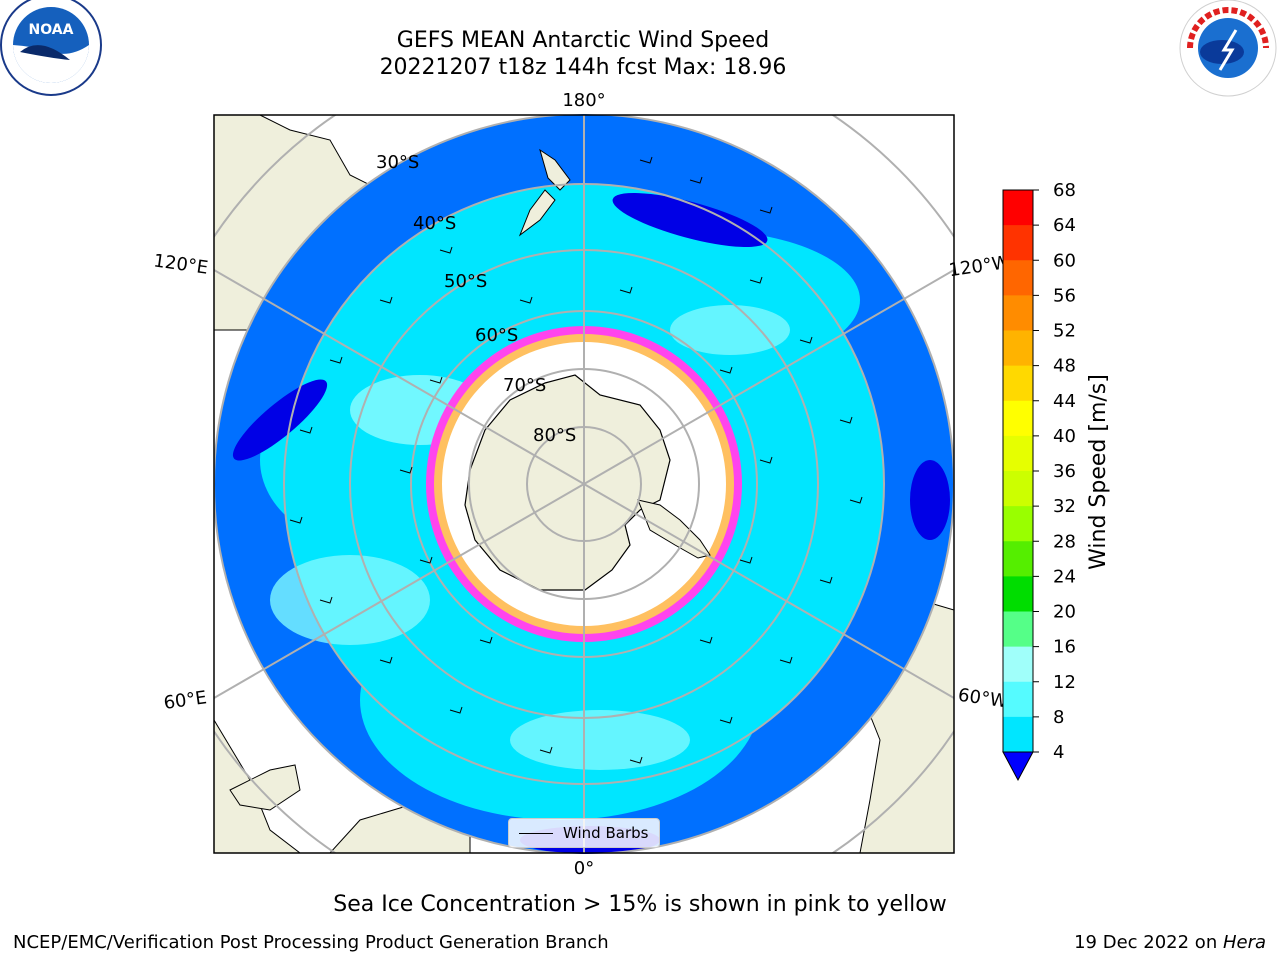  I want to click on colorbar-tick-label: 32, so click(1064, 506).